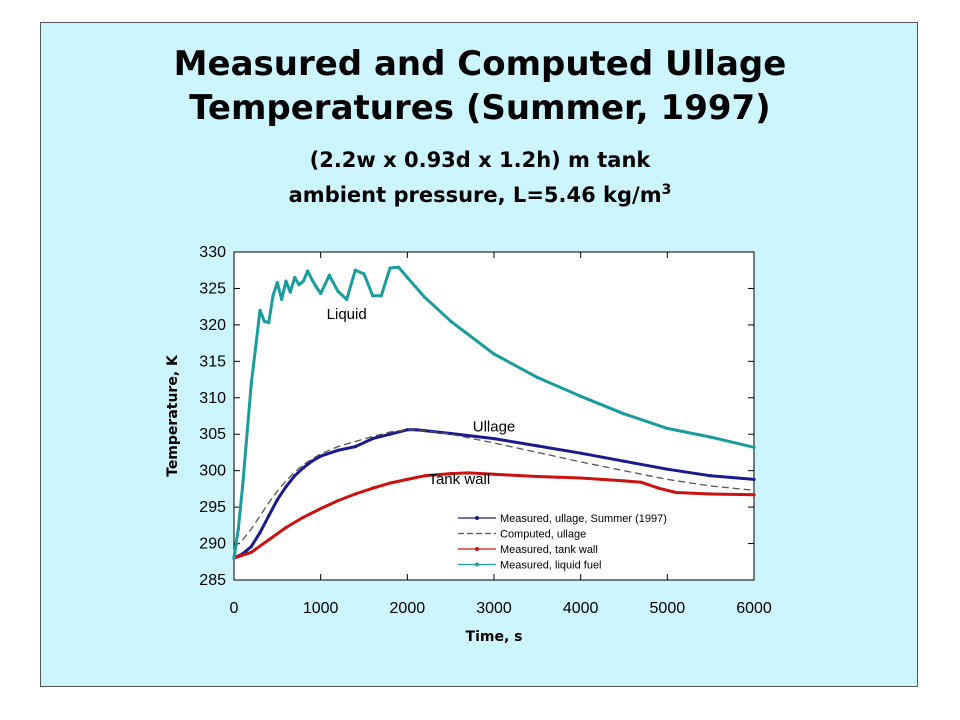  Describe the element at coordinates (583, 519) in the screenshot. I see `legend-label: Measured, ullage, Summer (1997)` at that location.